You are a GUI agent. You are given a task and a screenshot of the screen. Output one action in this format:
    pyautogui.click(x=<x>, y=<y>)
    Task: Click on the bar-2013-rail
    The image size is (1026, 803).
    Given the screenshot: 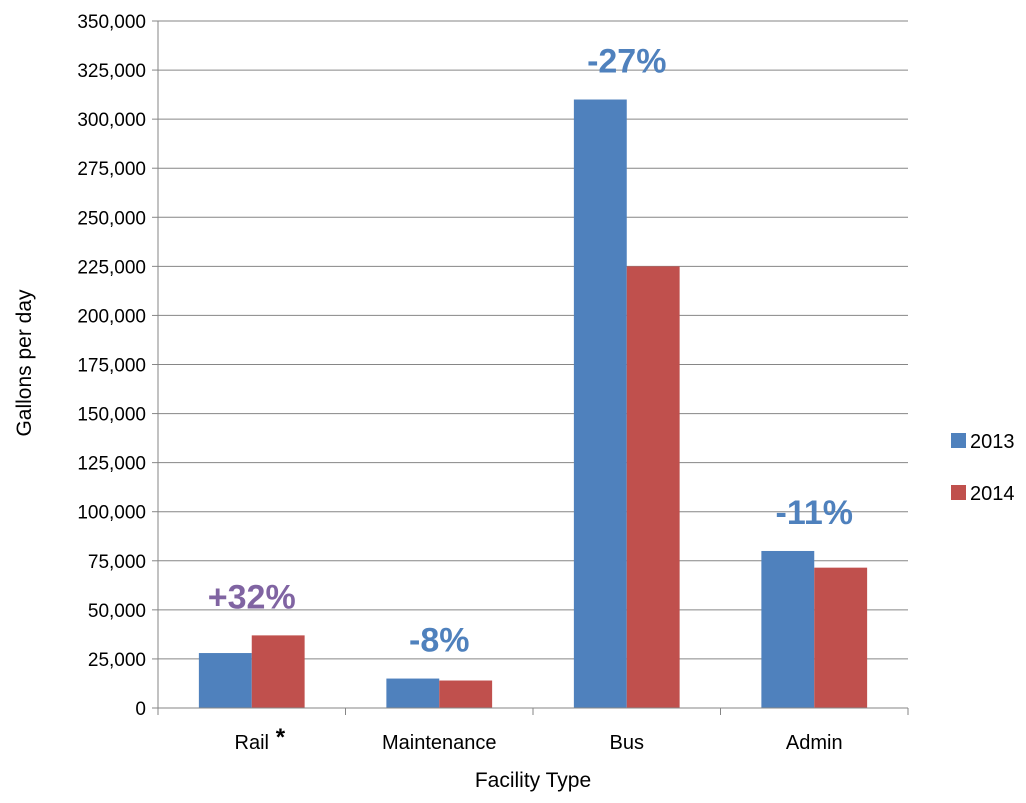 What is the action you would take?
    pyautogui.click(x=225, y=680)
    